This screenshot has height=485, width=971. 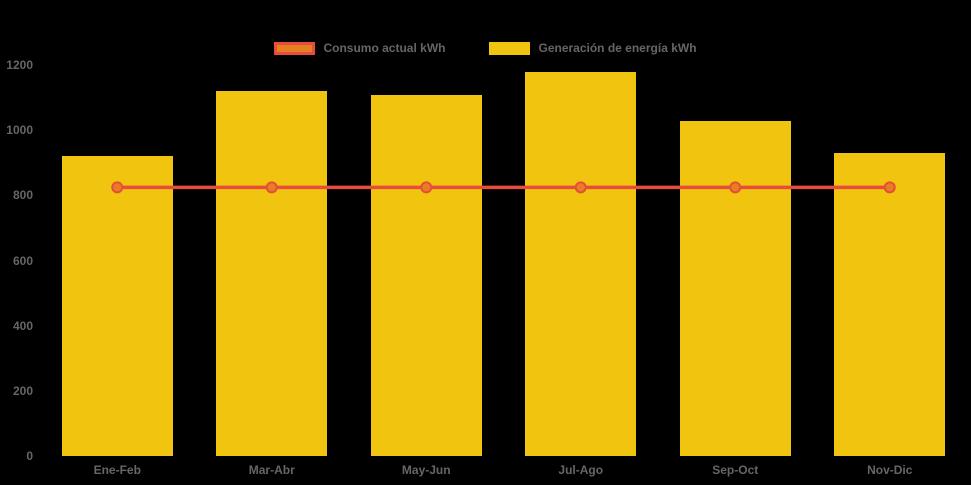 What do you see at coordinates (22, 390) in the screenshot?
I see `y-tick-200: 200` at bounding box center [22, 390].